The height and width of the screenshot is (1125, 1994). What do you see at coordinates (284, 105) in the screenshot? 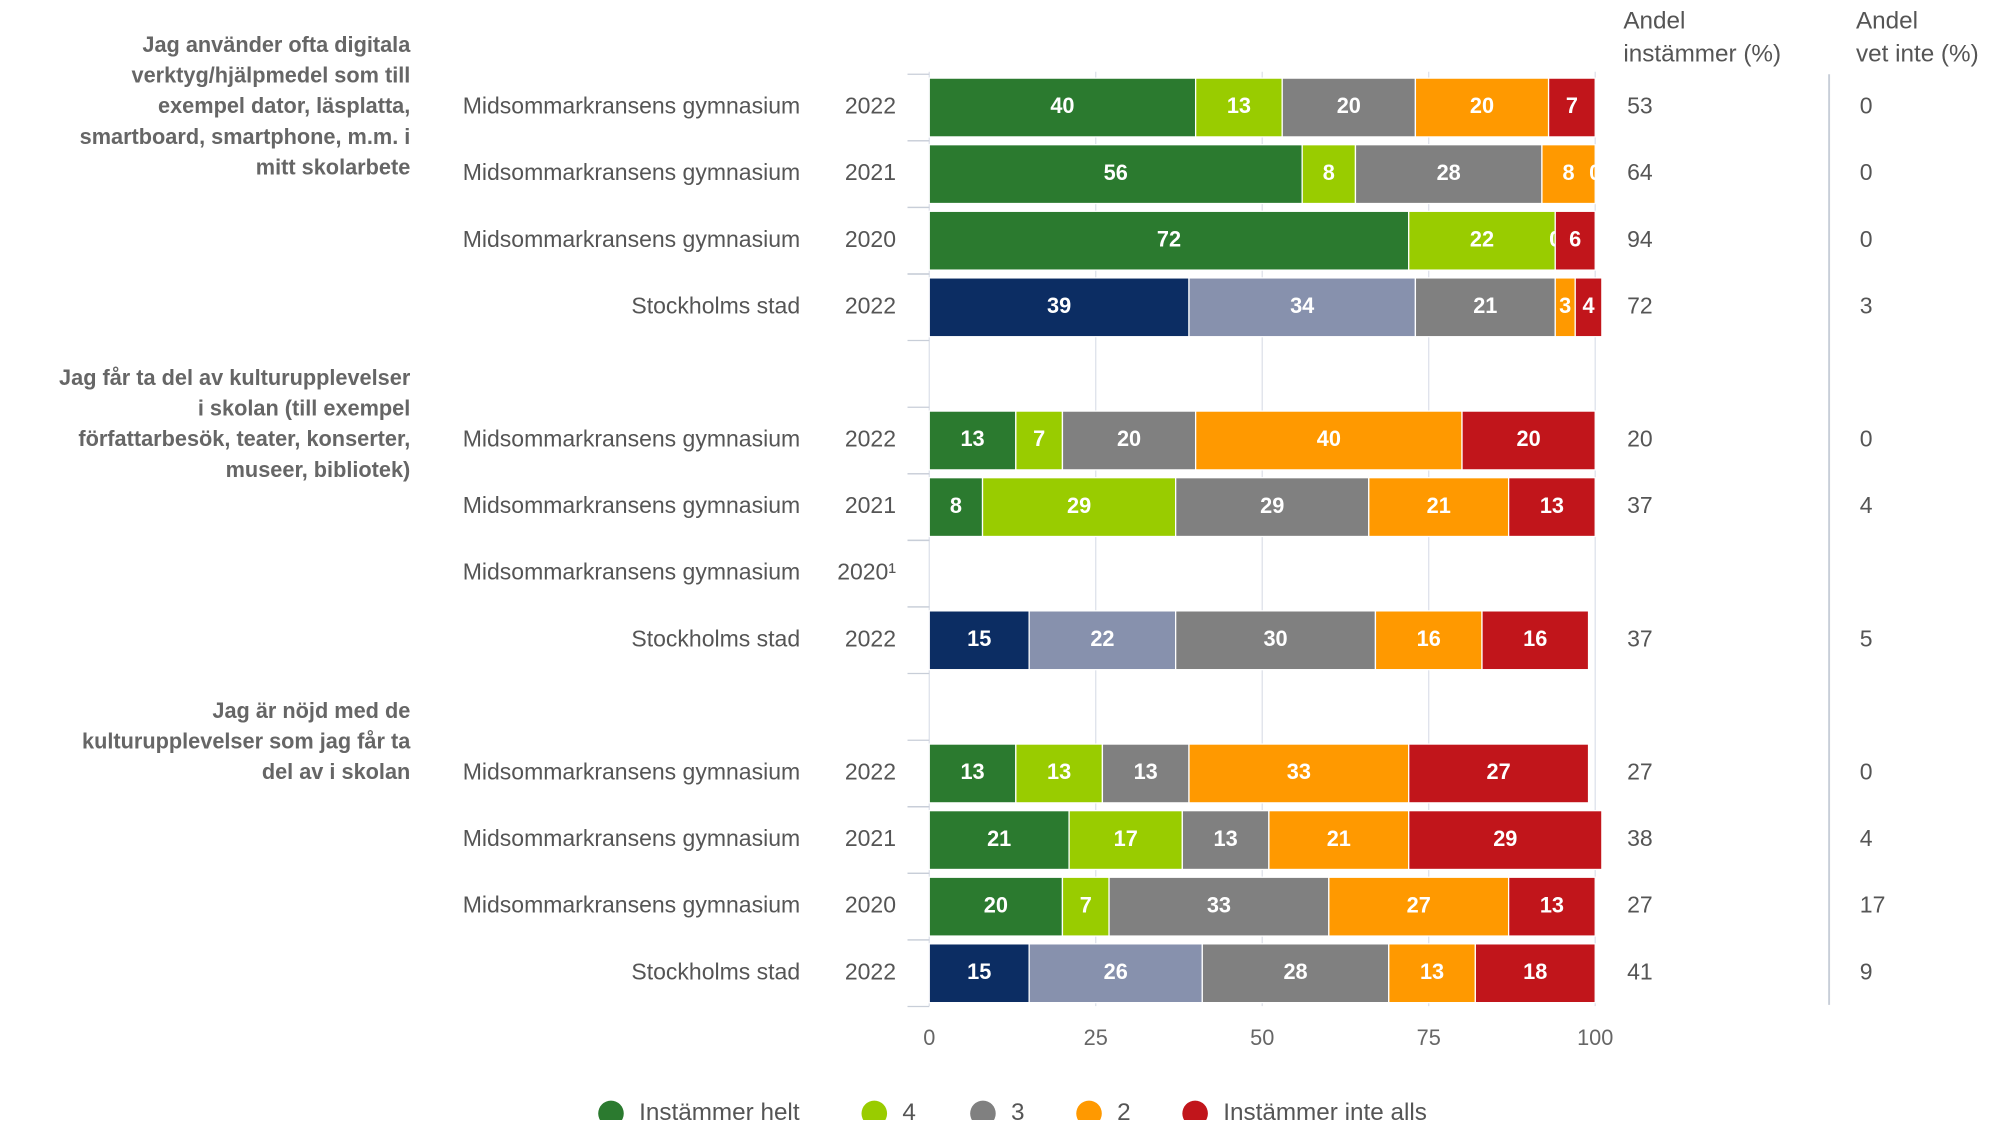
I see `question-title: exempel dator, läsplatta,` at bounding box center [284, 105].